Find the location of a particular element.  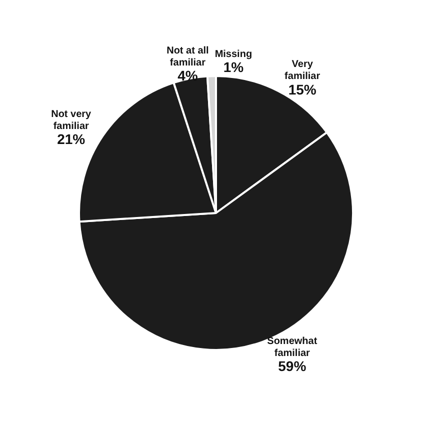

data-label: 4% is located at coordinates (188, 76).